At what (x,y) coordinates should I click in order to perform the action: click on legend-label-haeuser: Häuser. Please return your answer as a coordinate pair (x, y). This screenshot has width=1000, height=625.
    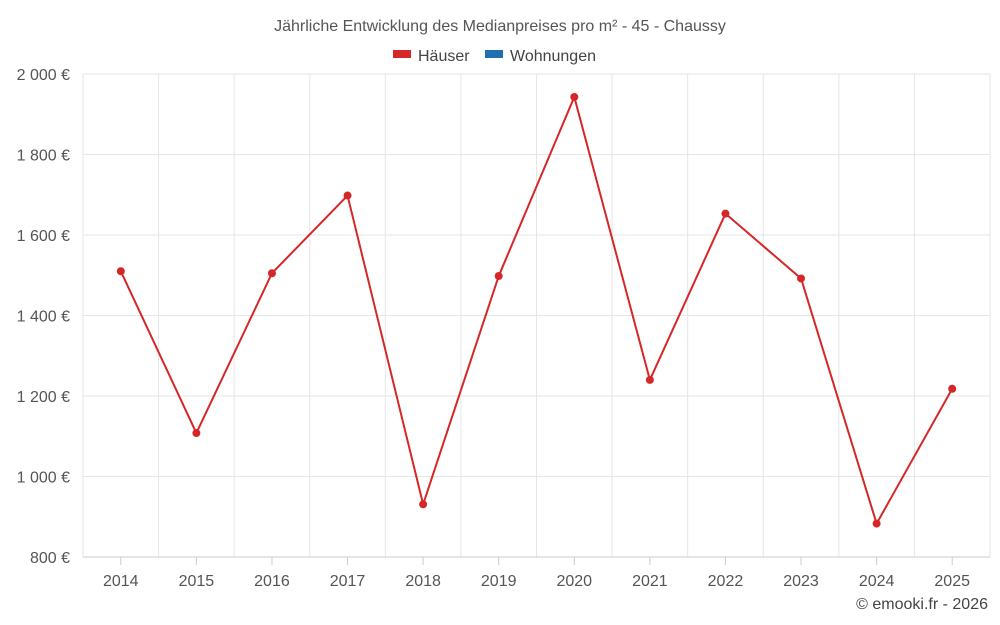
    Looking at the image, I should click on (444, 56).